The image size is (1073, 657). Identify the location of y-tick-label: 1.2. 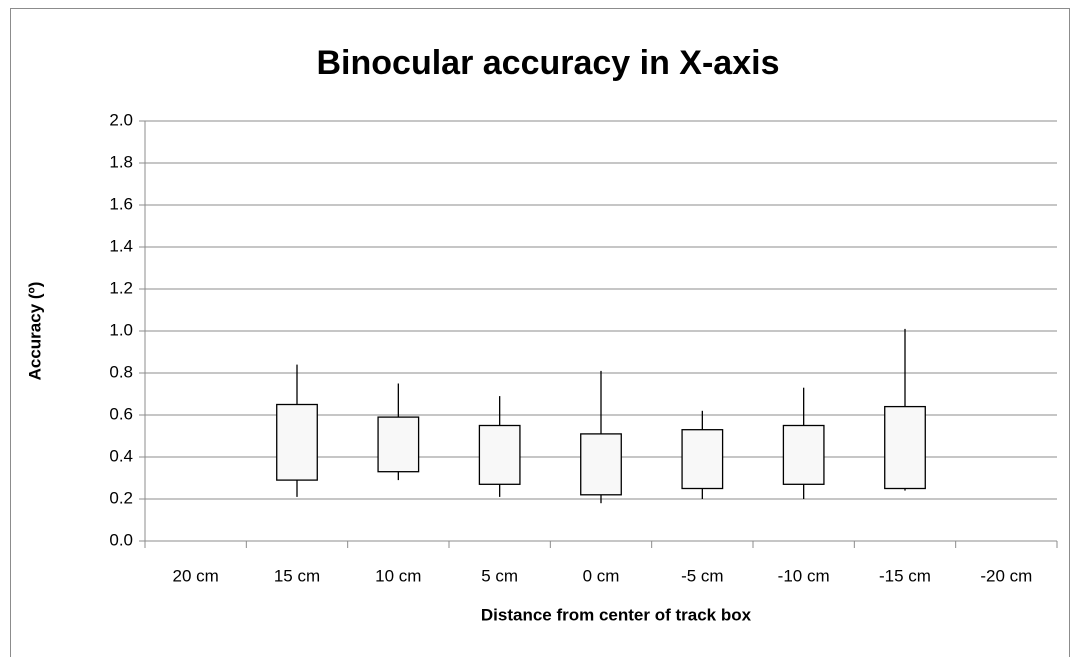
(121, 287).